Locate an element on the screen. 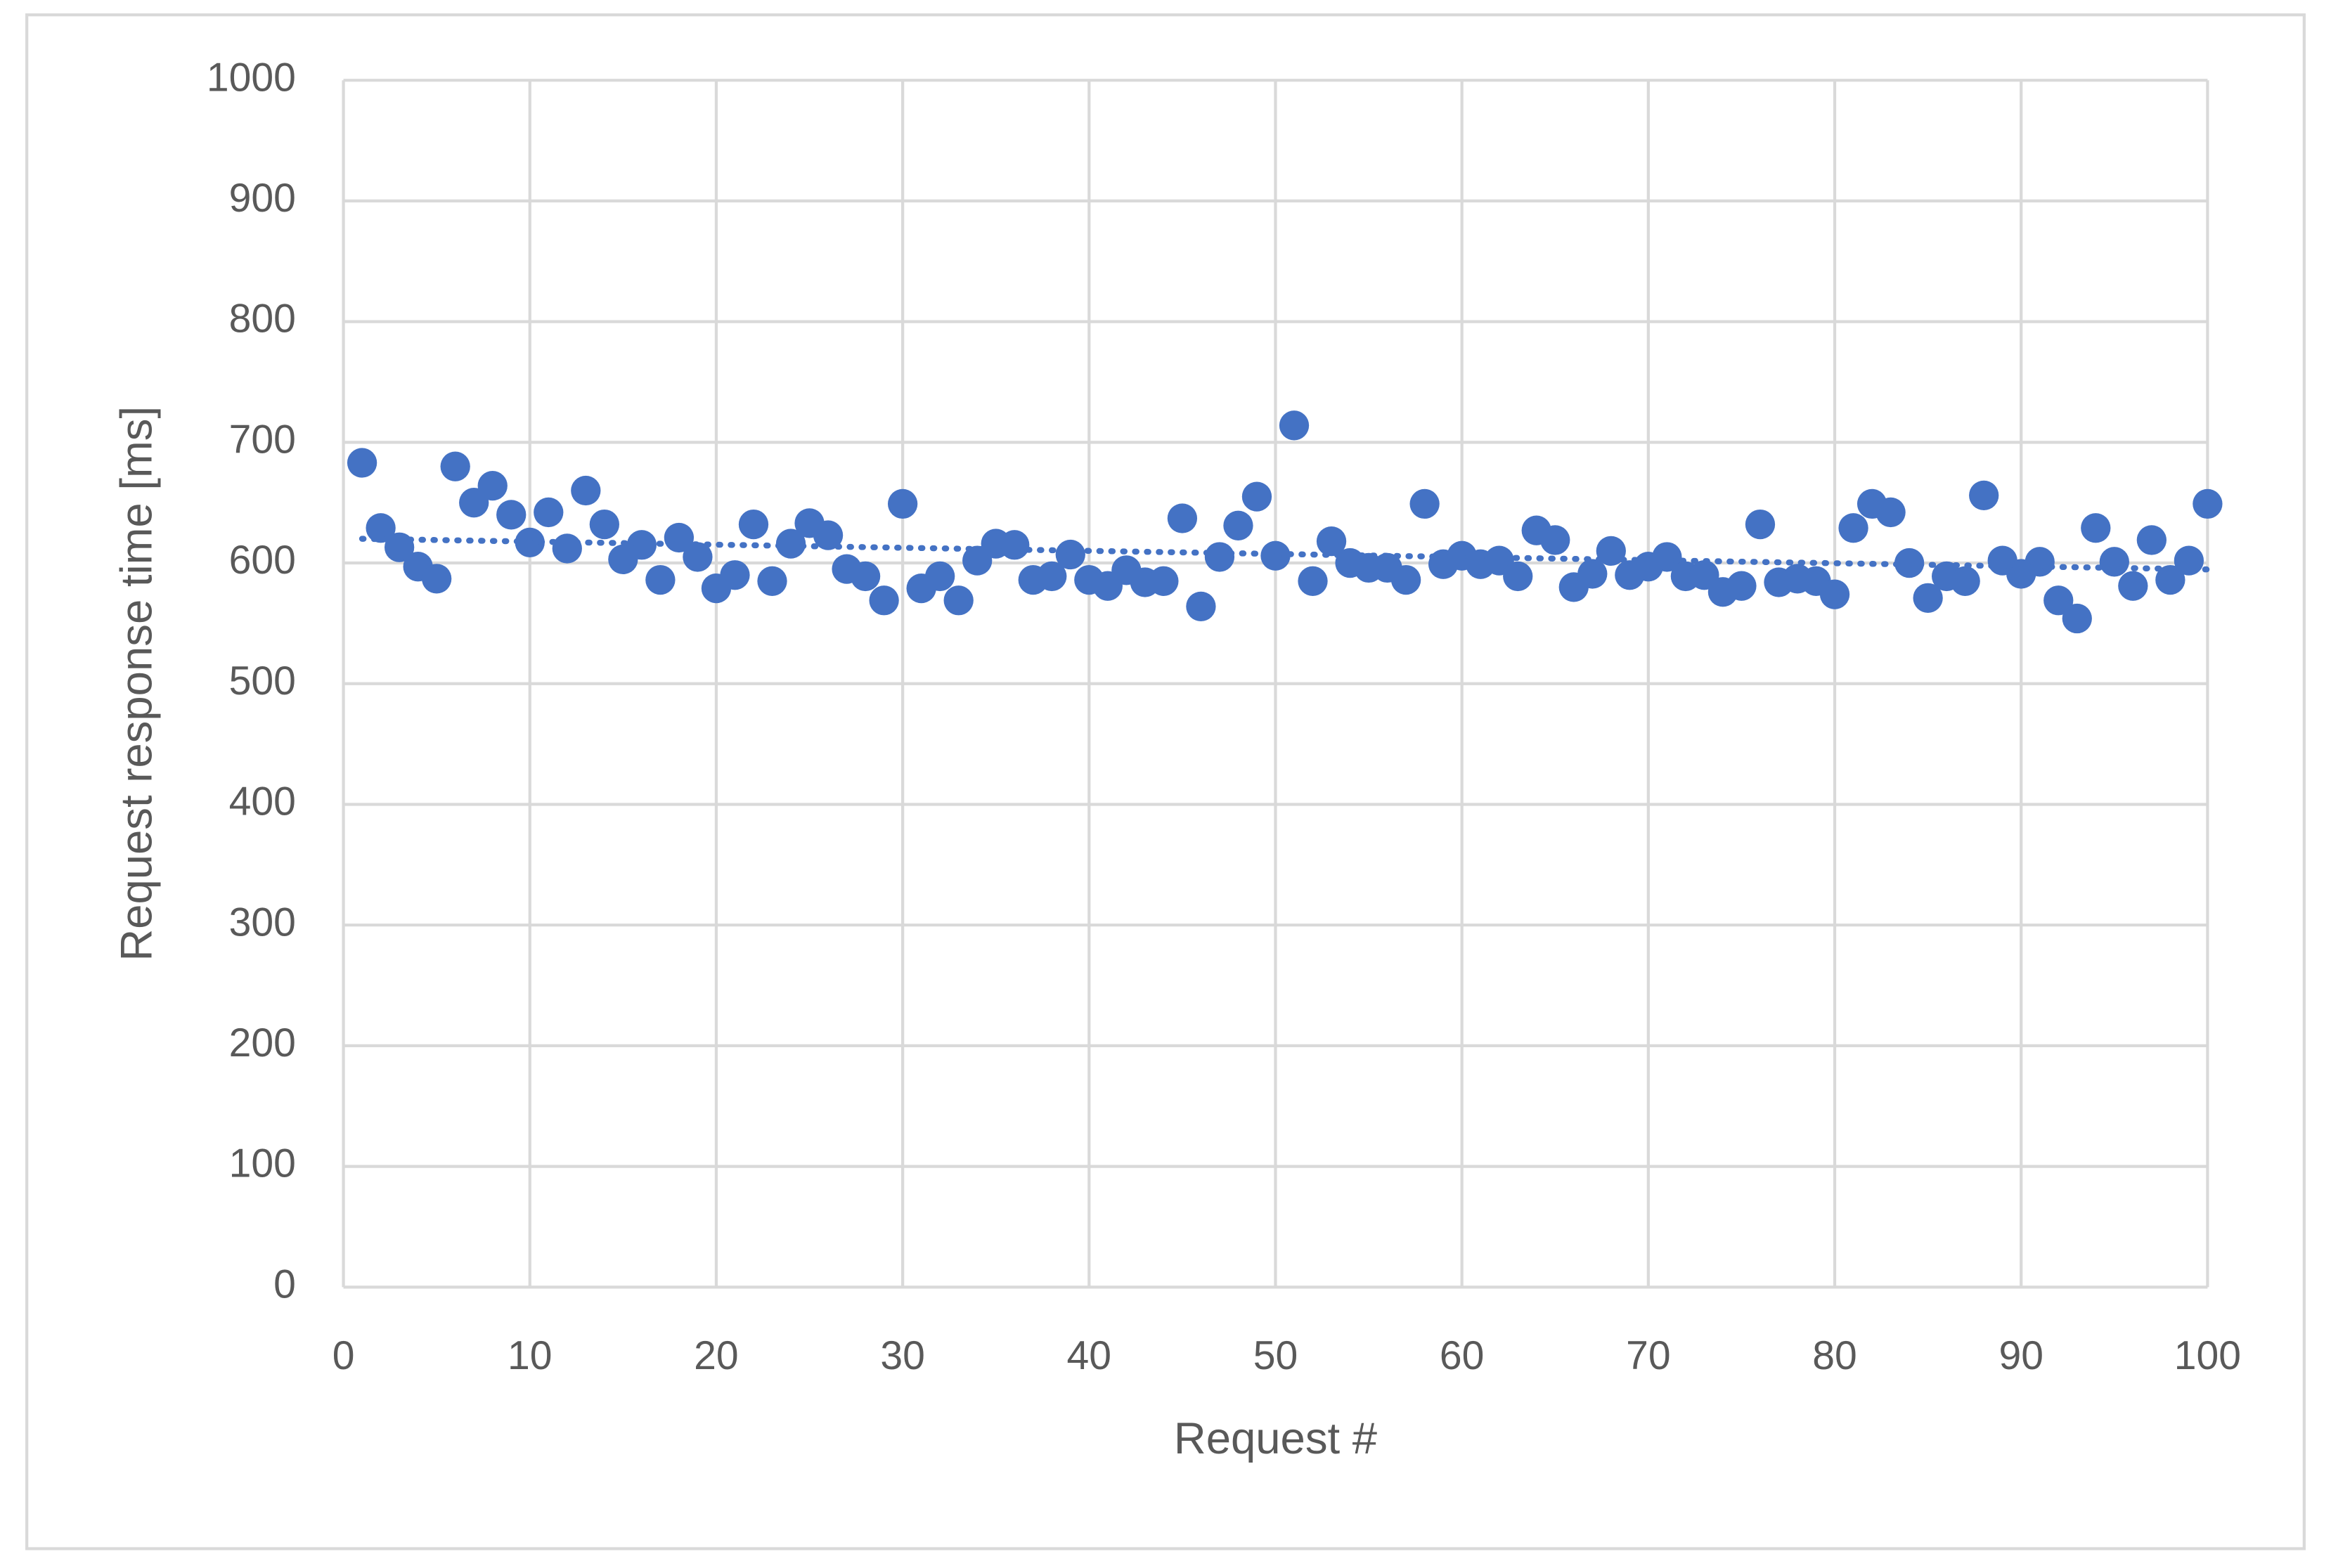 The width and height of the screenshot is (2331, 1568). x-tick-label: 60 is located at coordinates (1462, 1355).